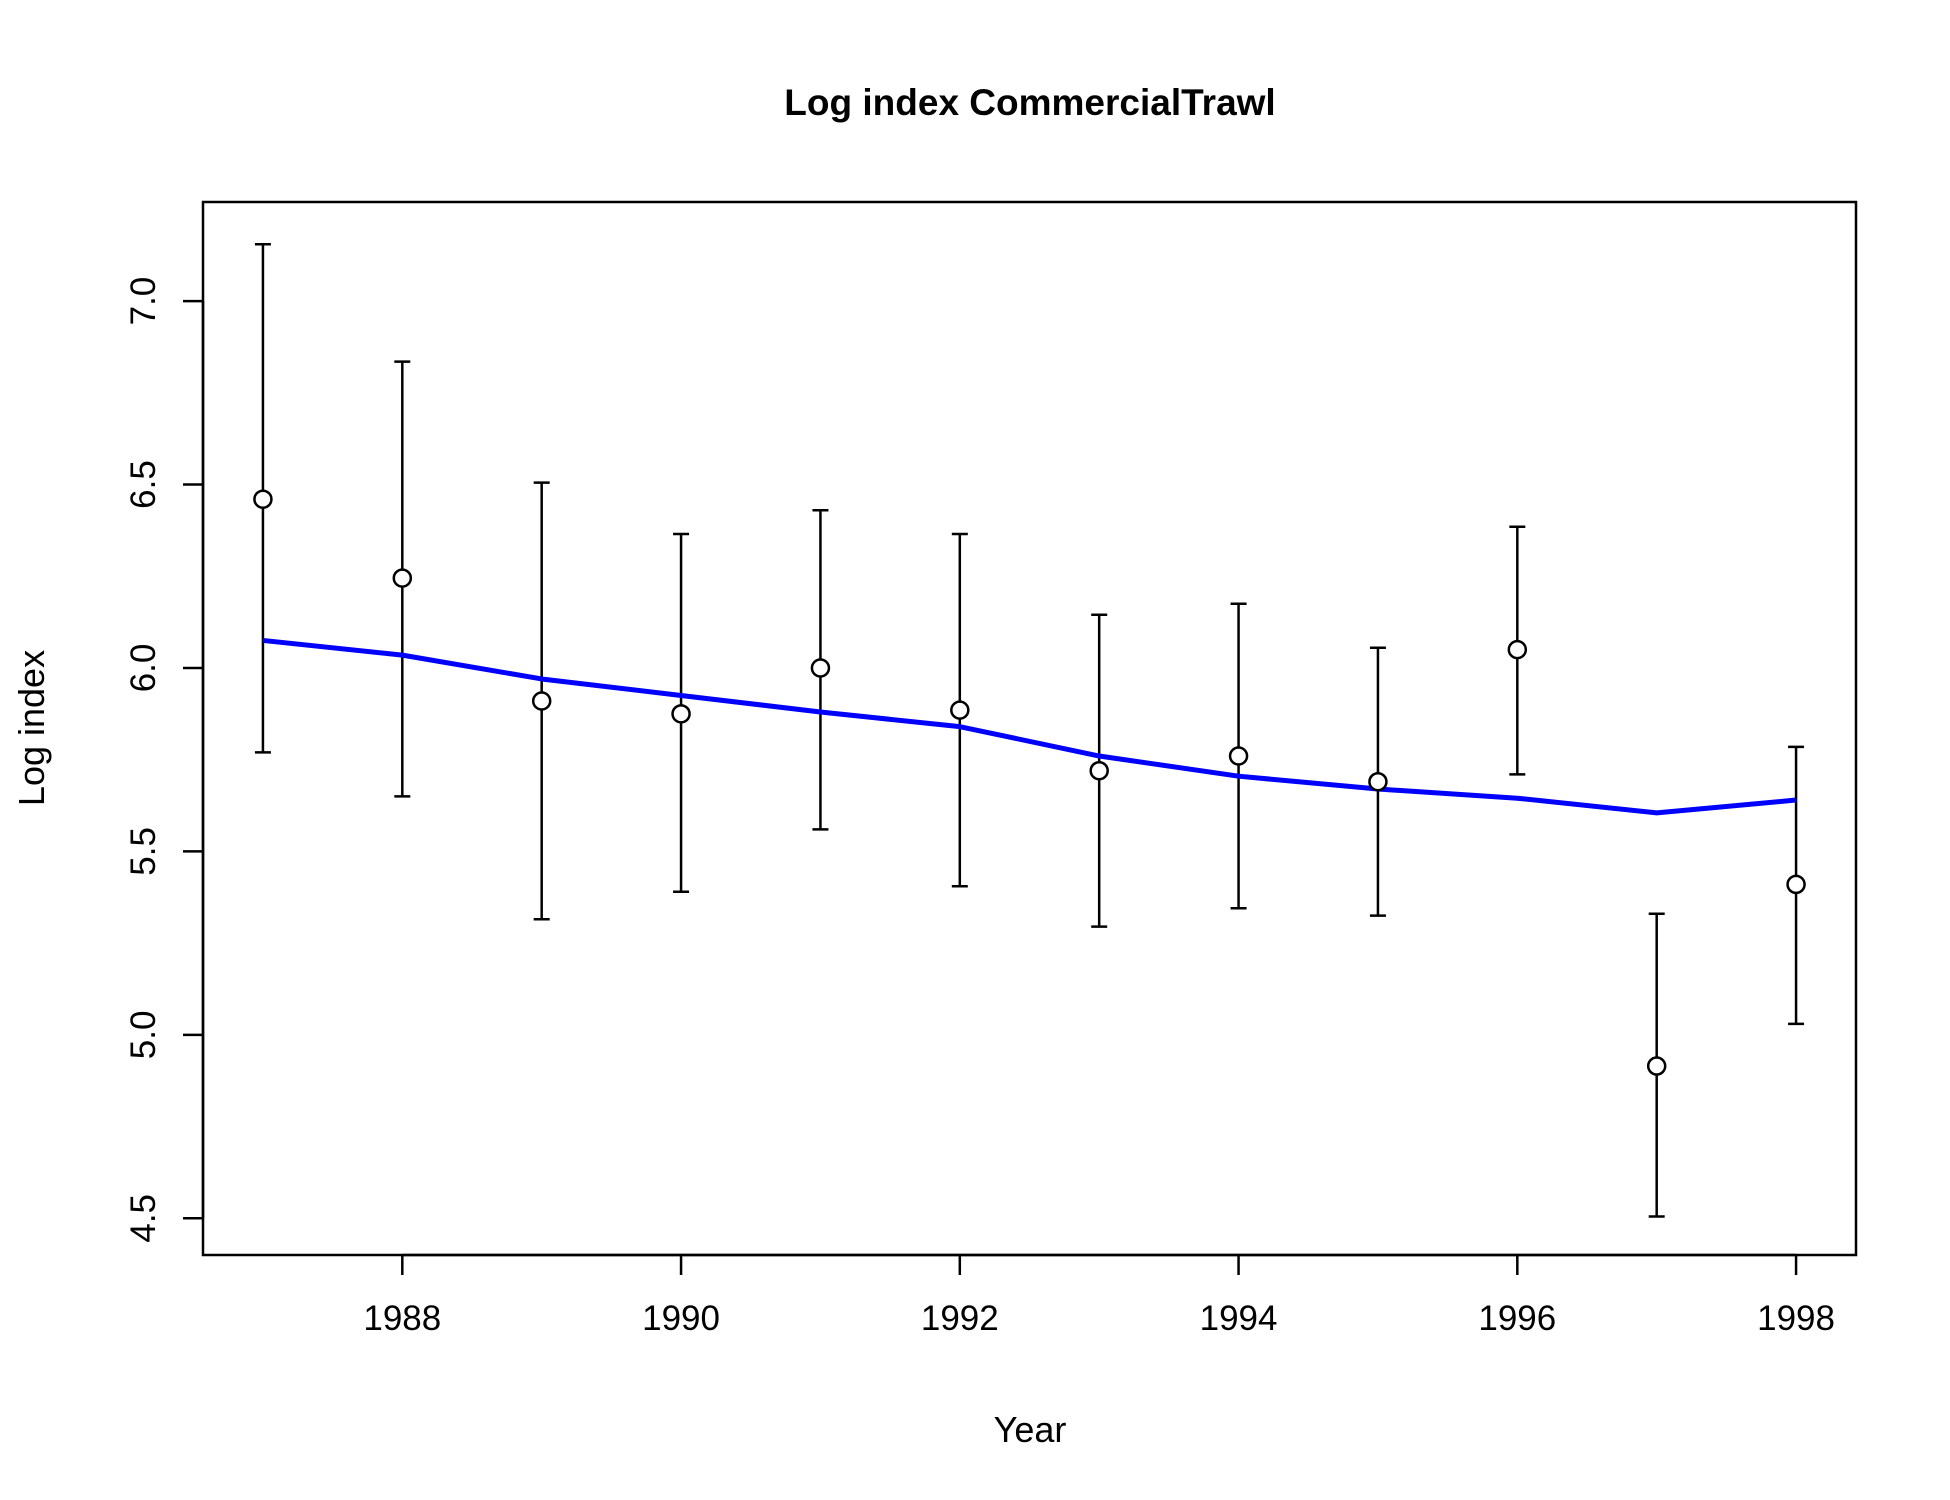 The height and width of the screenshot is (1500, 1950). Describe the element at coordinates (143, 851) in the screenshot. I see `y-tick-label: 5.5` at that location.